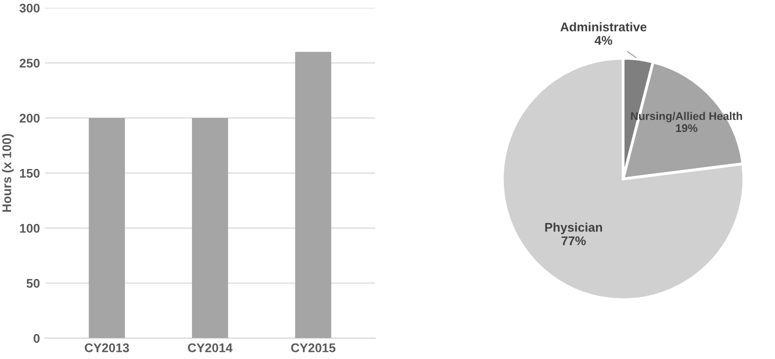  Describe the element at coordinates (574, 241) in the screenshot. I see `data-label: 77%` at that location.